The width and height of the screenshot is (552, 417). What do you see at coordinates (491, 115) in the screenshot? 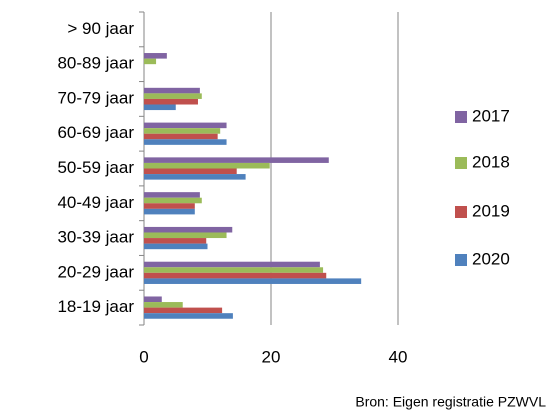
I see `legend-label: 2017` at bounding box center [491, 115].